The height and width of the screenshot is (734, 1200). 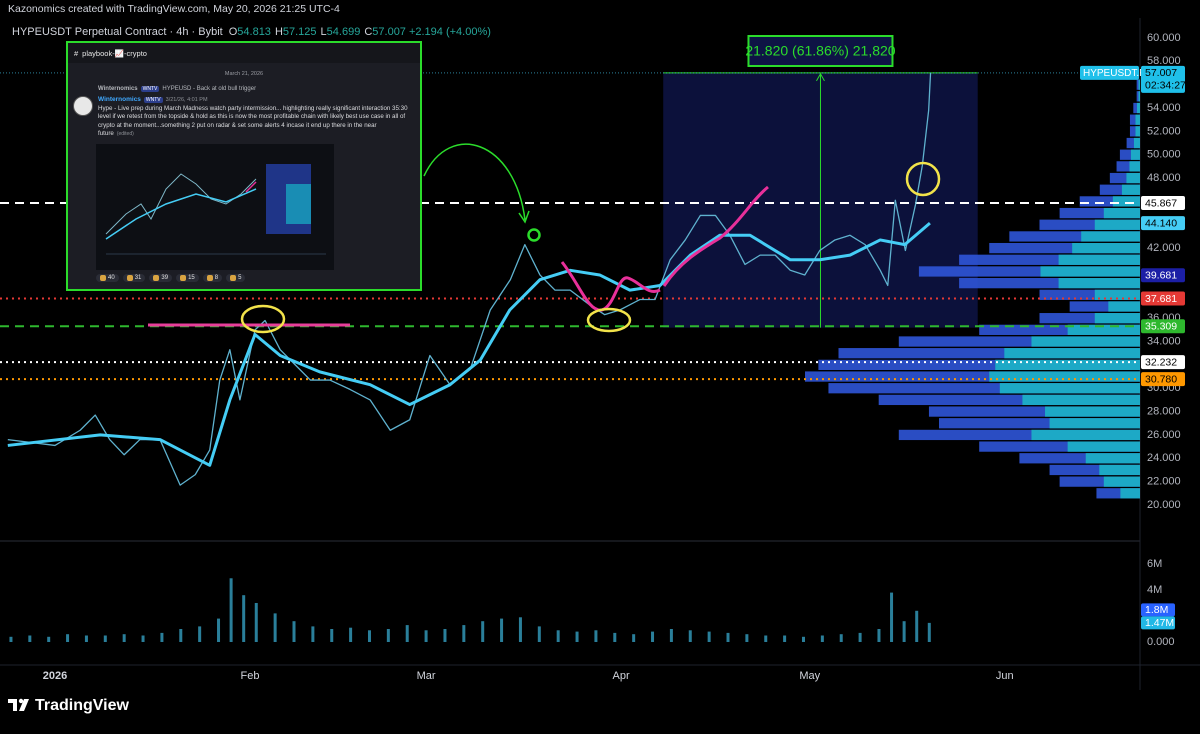 What do you see at coordinates (1154, 564) in the screenshot?
I see `volume-tick-label: 6M` at bounding box center [1154, 564].